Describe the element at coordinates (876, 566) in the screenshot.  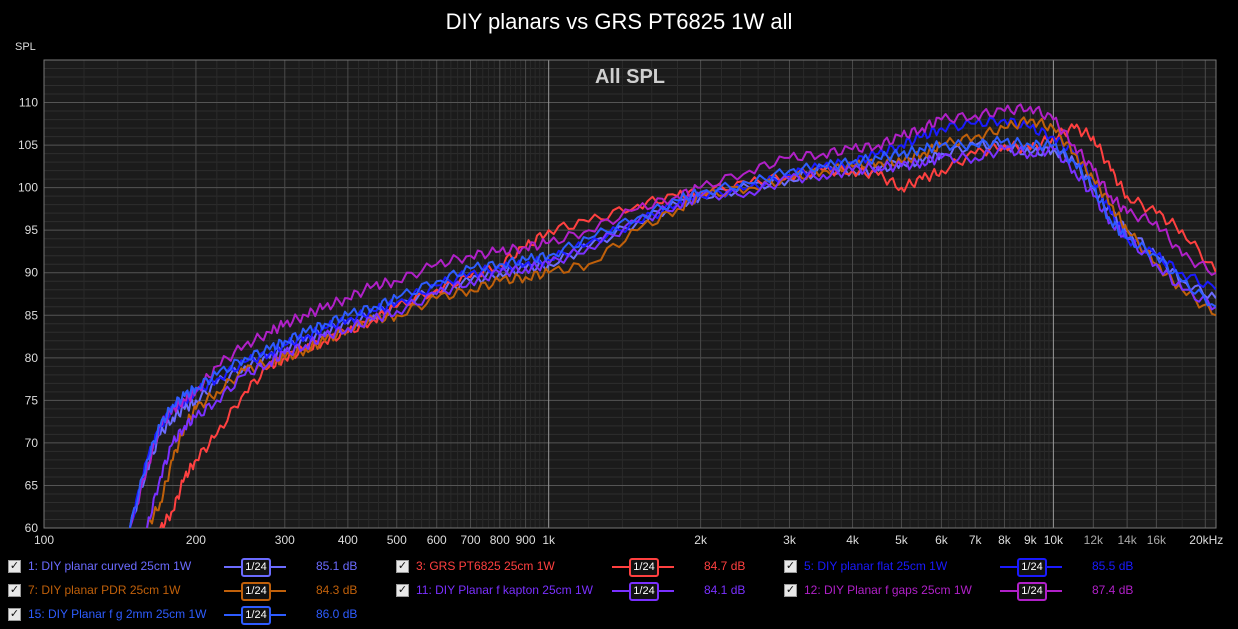
I see `legend-label: 5: DIY planar flat 25cm 1W` at that location.